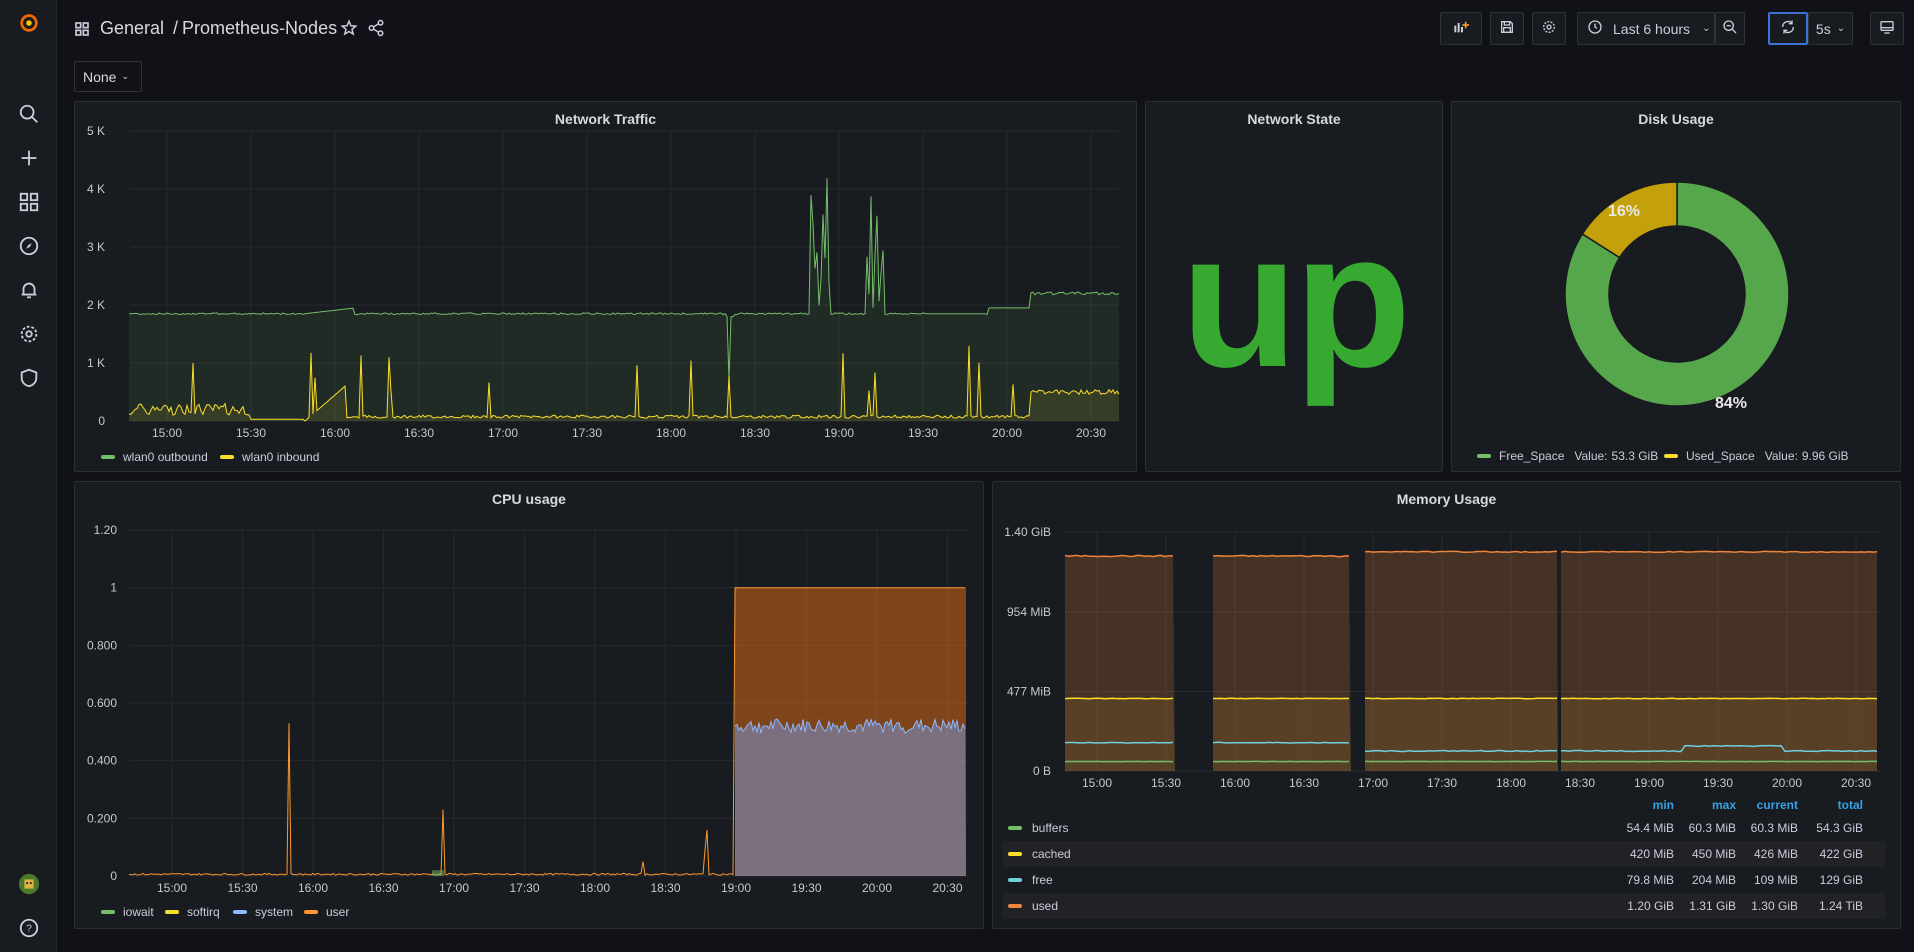  What do you see at coordinates (1050, 828) in the screenshot?
I see `series-name: buffers` at bounding box center [1050, 828].